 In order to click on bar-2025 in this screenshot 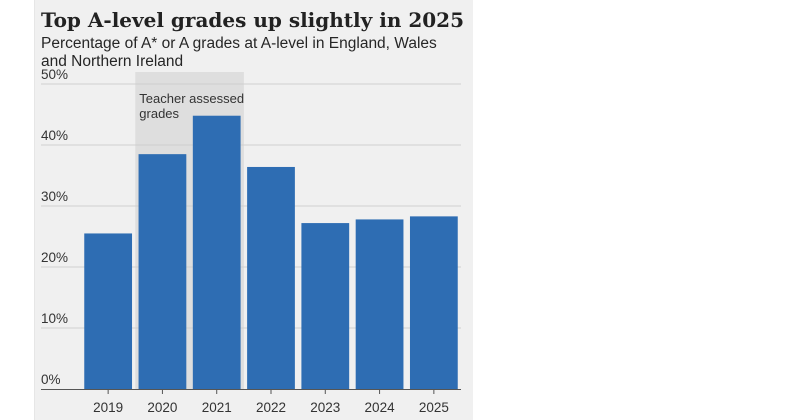, I will do `click(433, 302)`.